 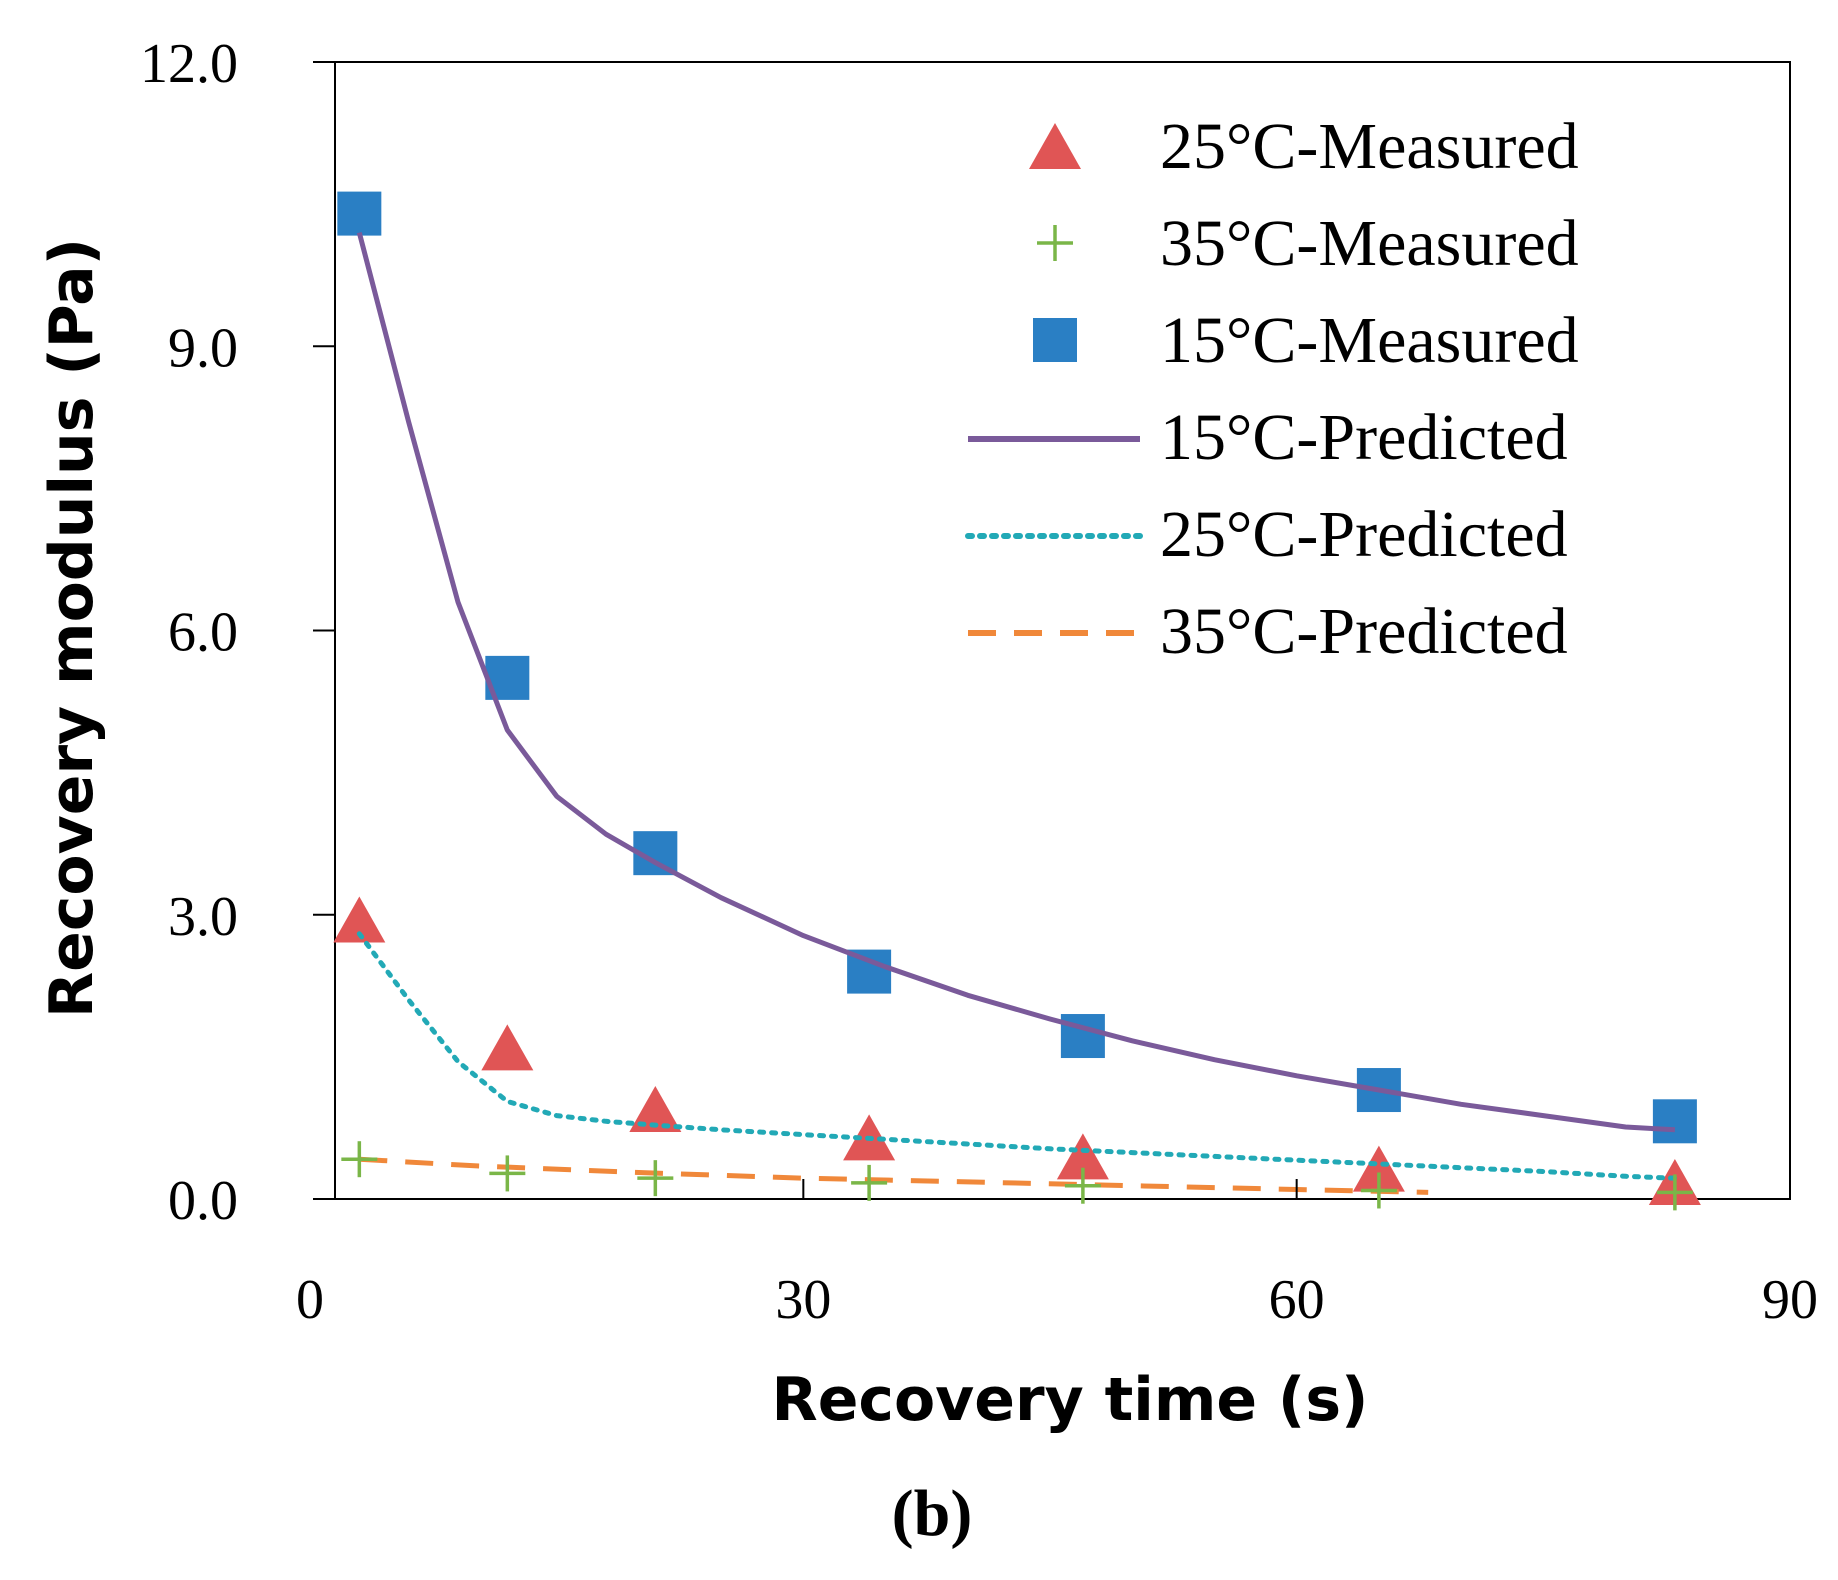 I want to click on y-axis-title: Recovery modulus (Pa), so click(x=72, y=628).